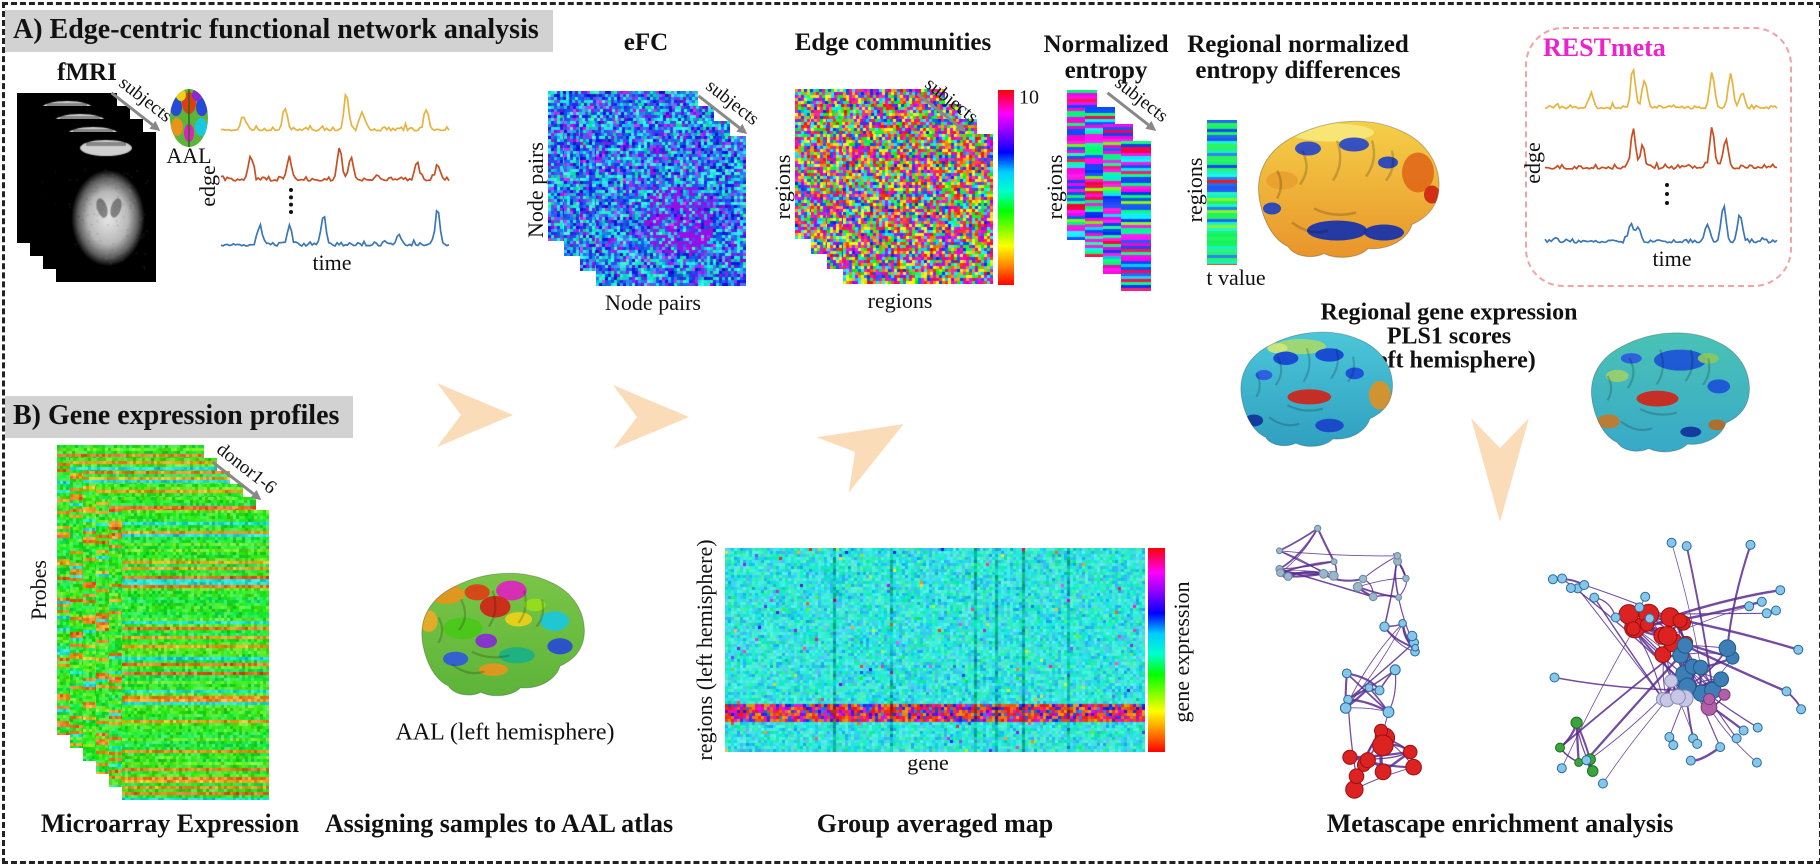  Describe the element at coordinates (646, 42) in the screenshot. I see `efc-title: eFC` at that location.